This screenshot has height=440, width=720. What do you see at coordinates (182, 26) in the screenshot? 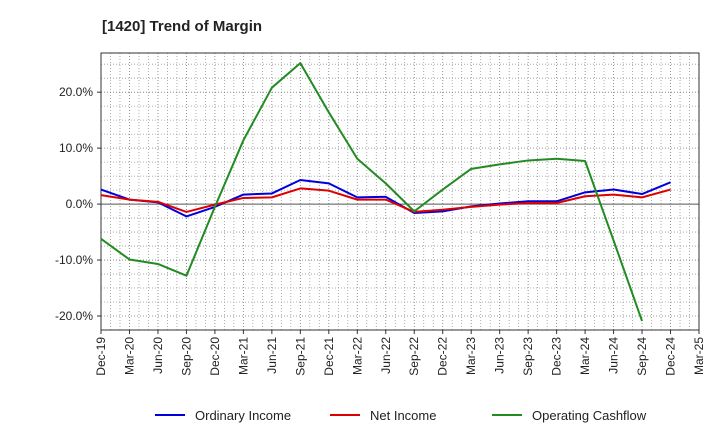
I see `chart-title: [1420] Trend of Margin` at bounding box center [182, 26].